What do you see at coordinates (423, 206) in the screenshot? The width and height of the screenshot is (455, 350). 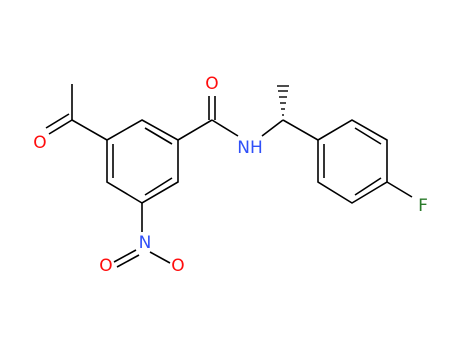 I see `atom-label: F` at bounding box center [423, 206].